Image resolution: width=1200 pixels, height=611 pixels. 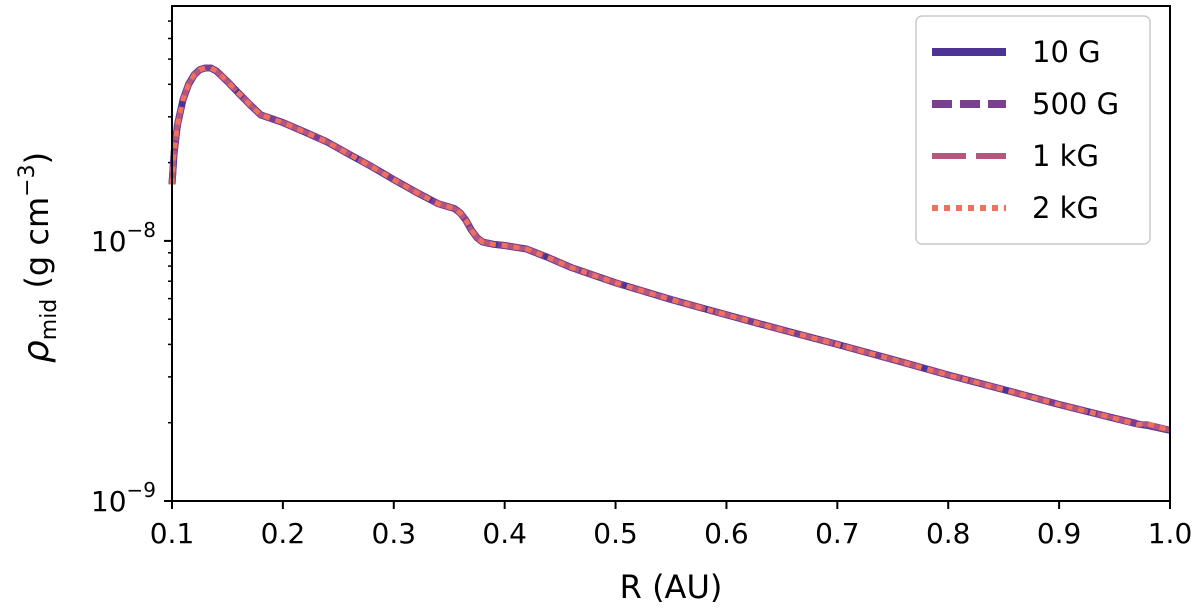 I want to click on legend-label-4: 2 kG, so click(x=1065, y=208).